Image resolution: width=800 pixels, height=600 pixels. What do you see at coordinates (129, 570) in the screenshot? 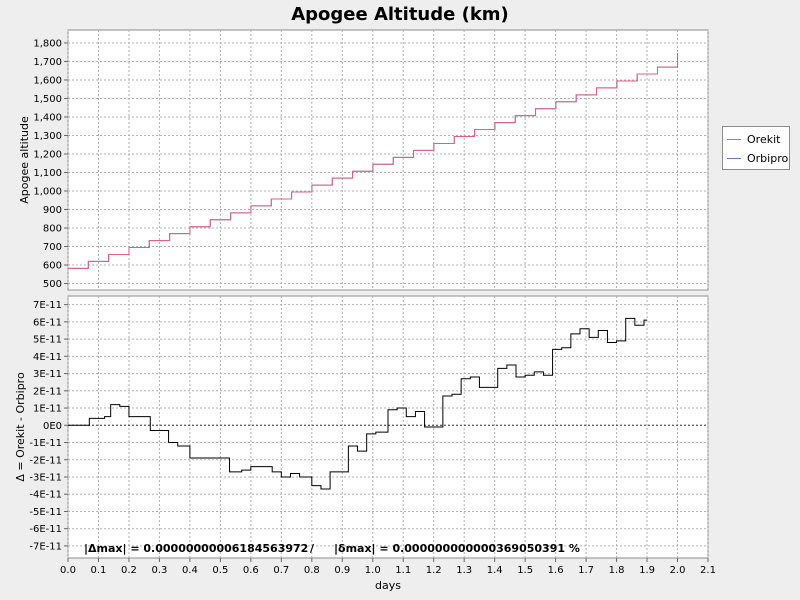
I see `x-tick-label: 0.2` at bounding box center [129, 570].